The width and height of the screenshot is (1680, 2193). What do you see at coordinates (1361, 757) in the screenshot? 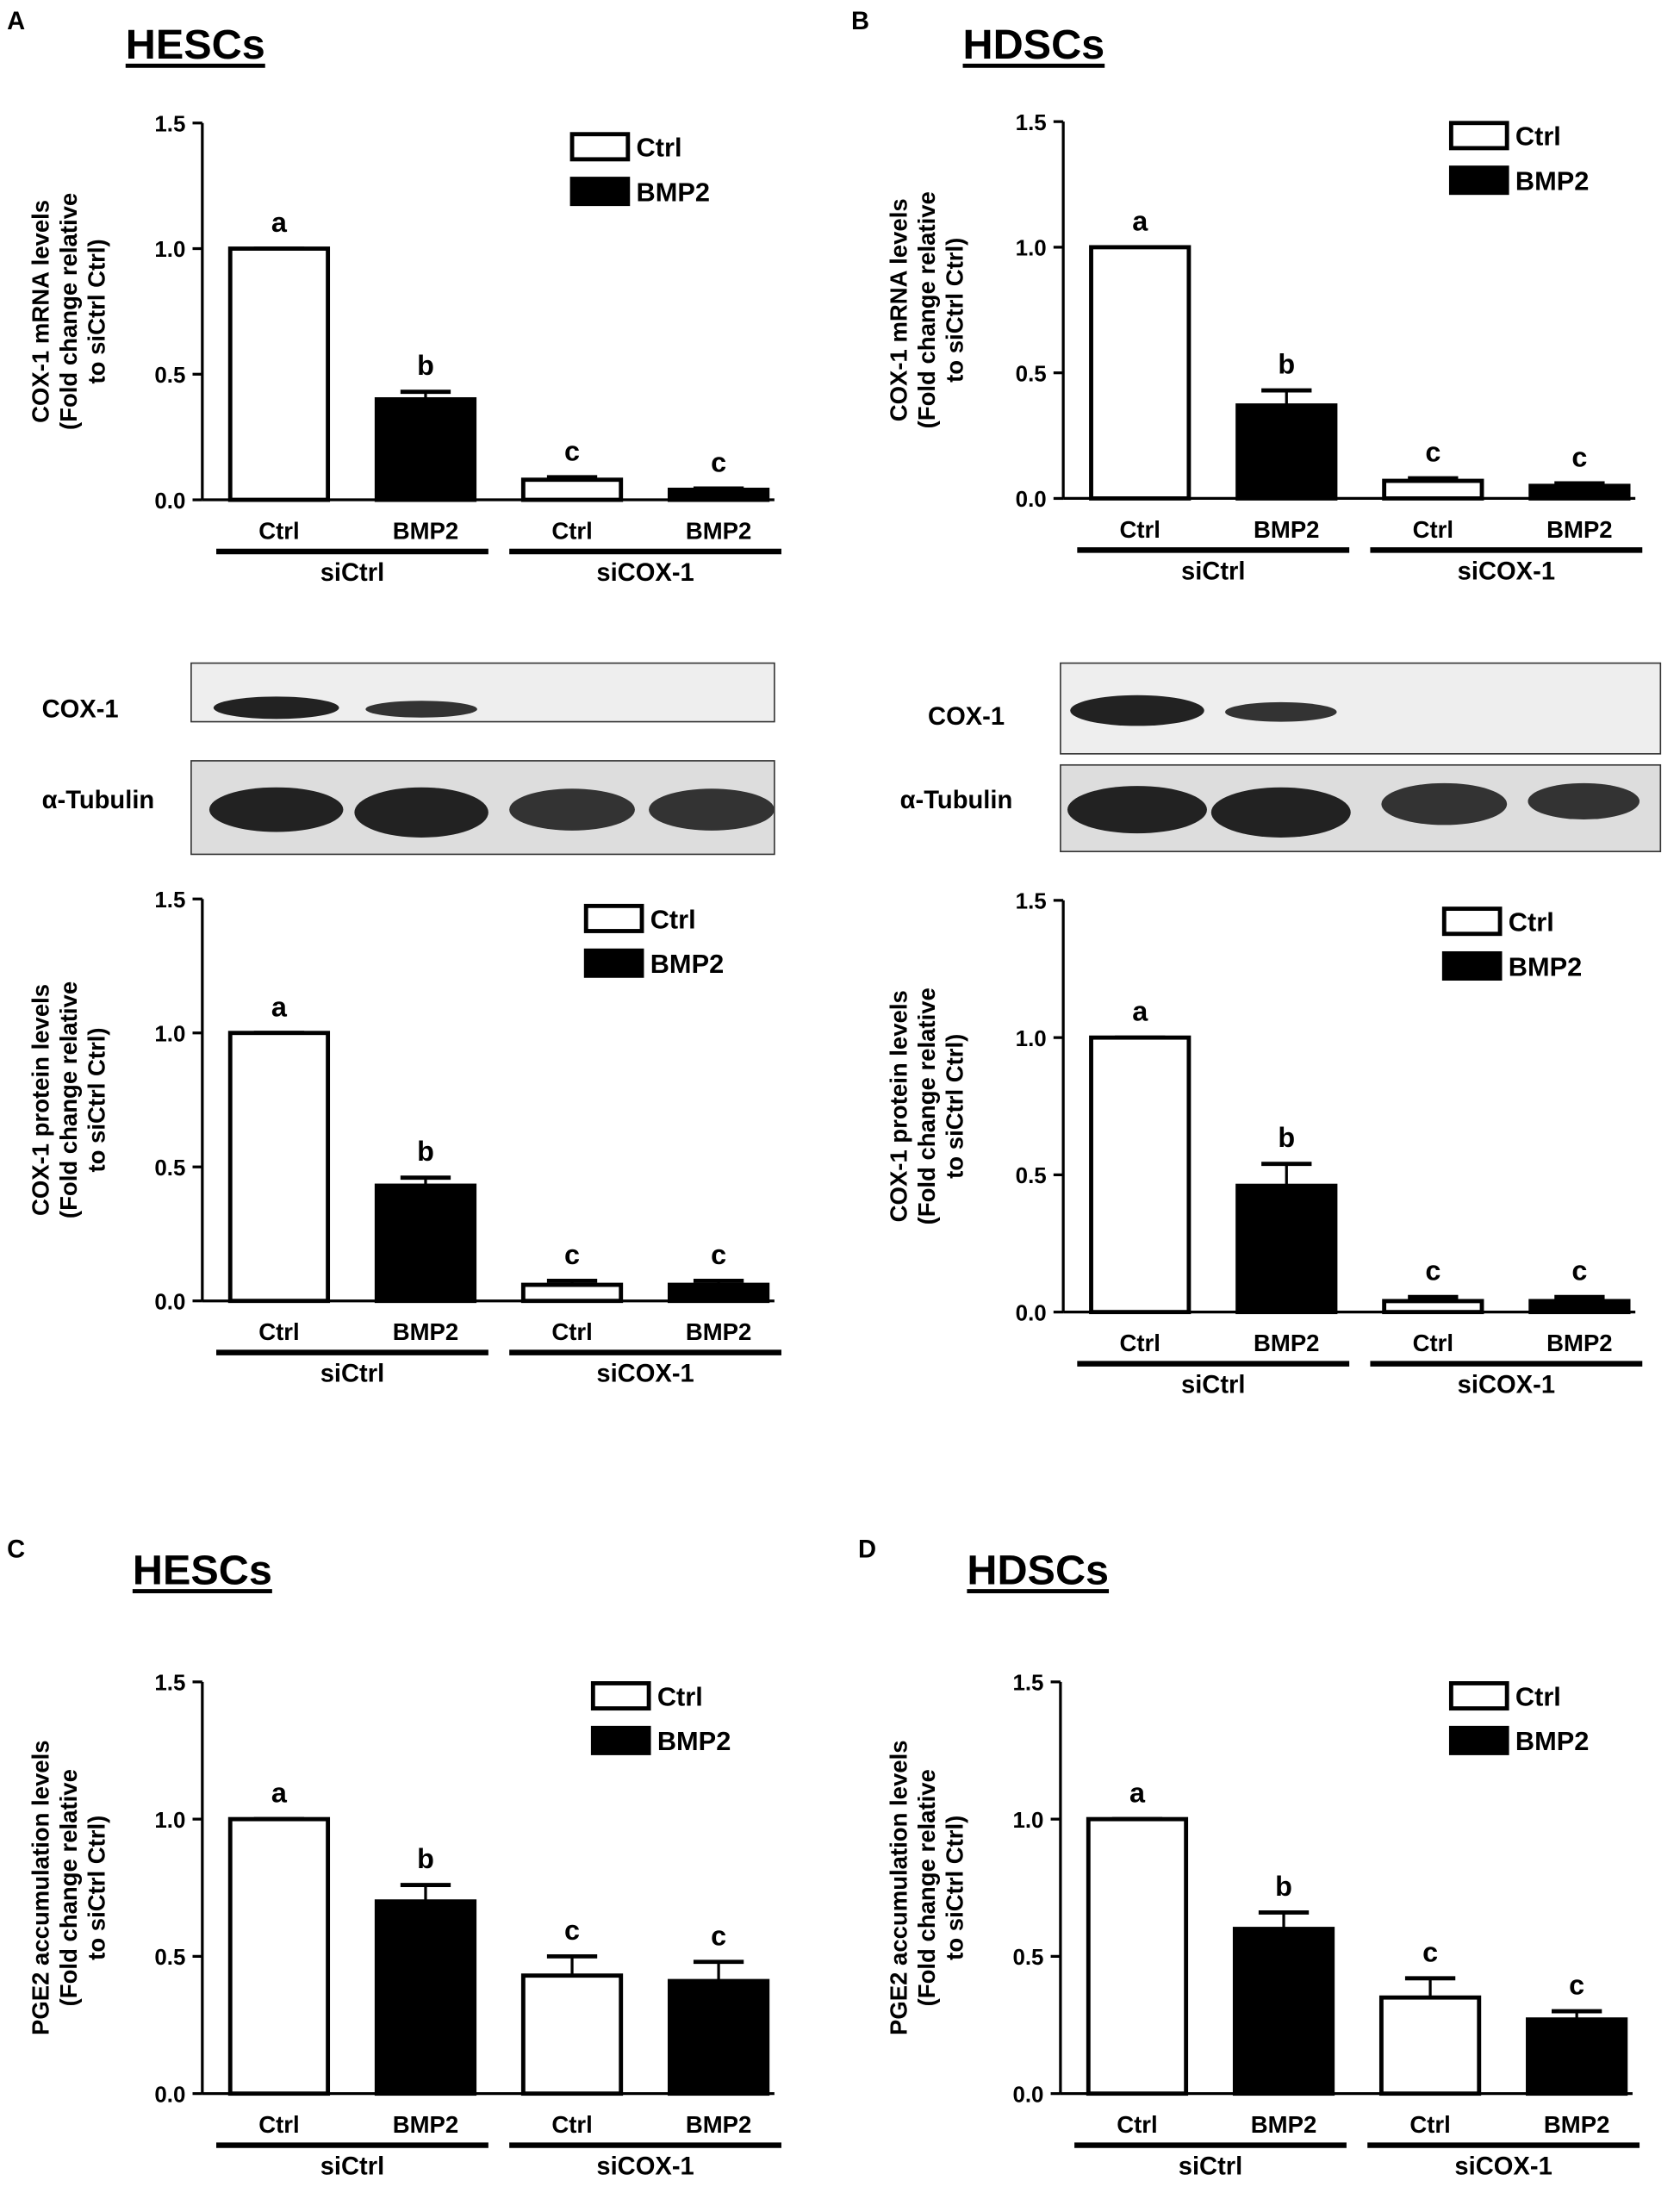
I see `blot-b` at bounding box center [1361, 757].